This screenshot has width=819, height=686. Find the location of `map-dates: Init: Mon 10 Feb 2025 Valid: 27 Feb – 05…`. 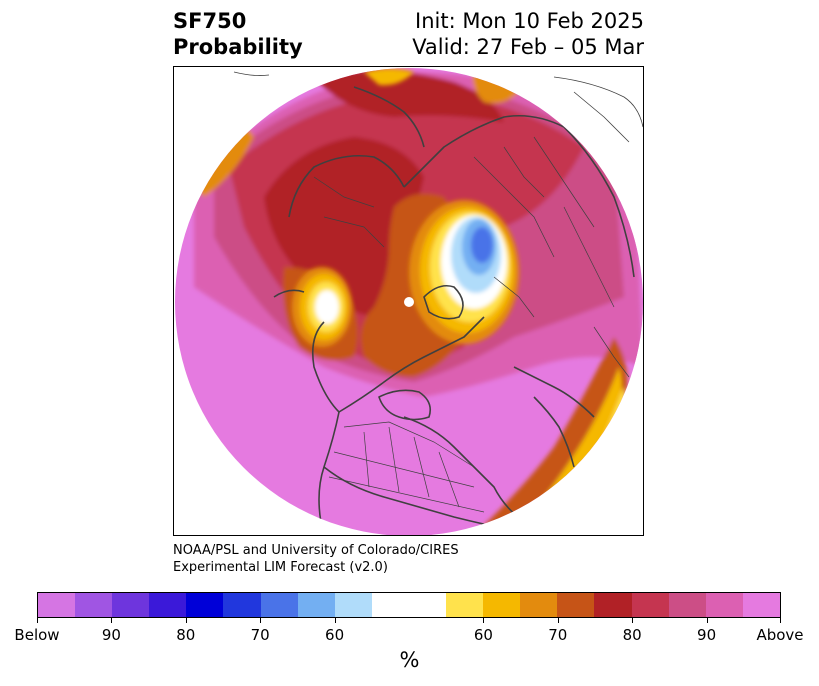

map-dates: Init: Mon 10 Feb 2025 Valid: 27 Feb – 05… is located at coordinates (528, 34).